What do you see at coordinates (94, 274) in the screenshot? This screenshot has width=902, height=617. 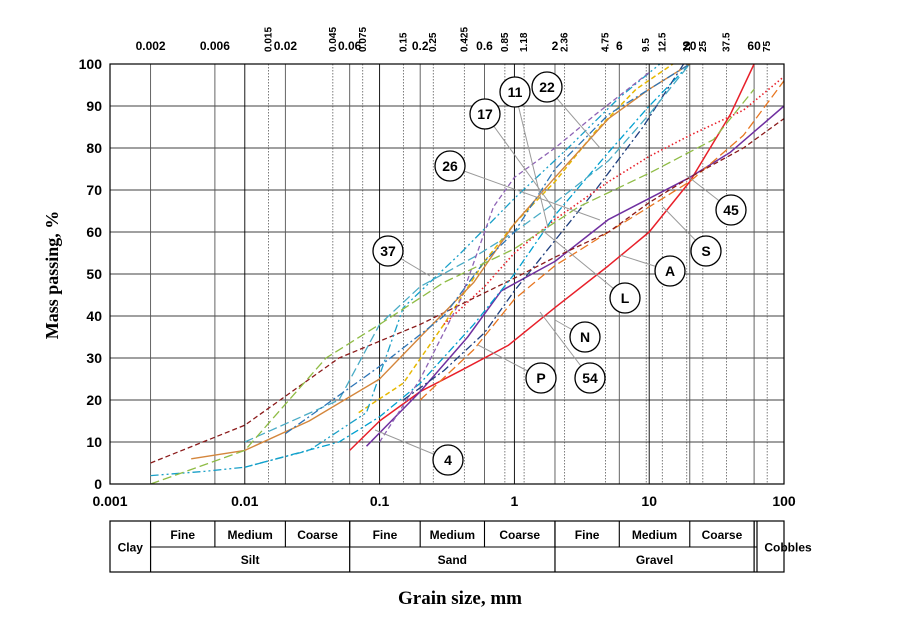 I see `y-tick-label: 50` at bounding box center [94, 274].